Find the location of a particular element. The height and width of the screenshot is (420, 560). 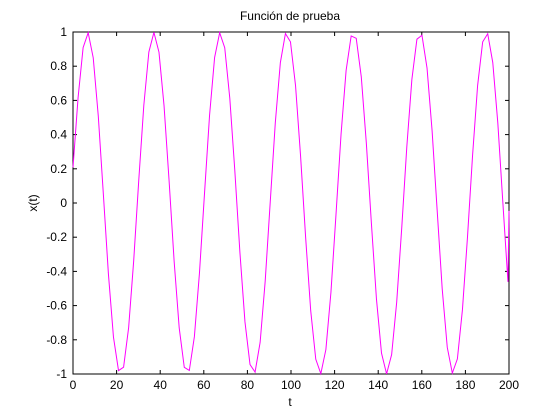

y-tick-label: -0.6 is located at coordinates (56, 306).